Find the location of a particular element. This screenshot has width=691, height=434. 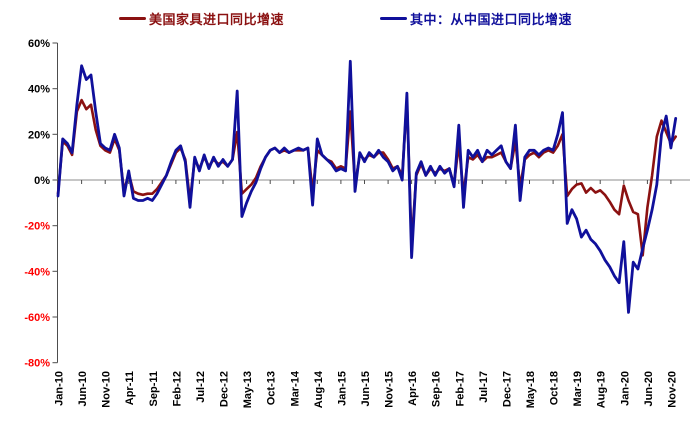

svg-text: Jan-20 is located at coordinates (625, 388).